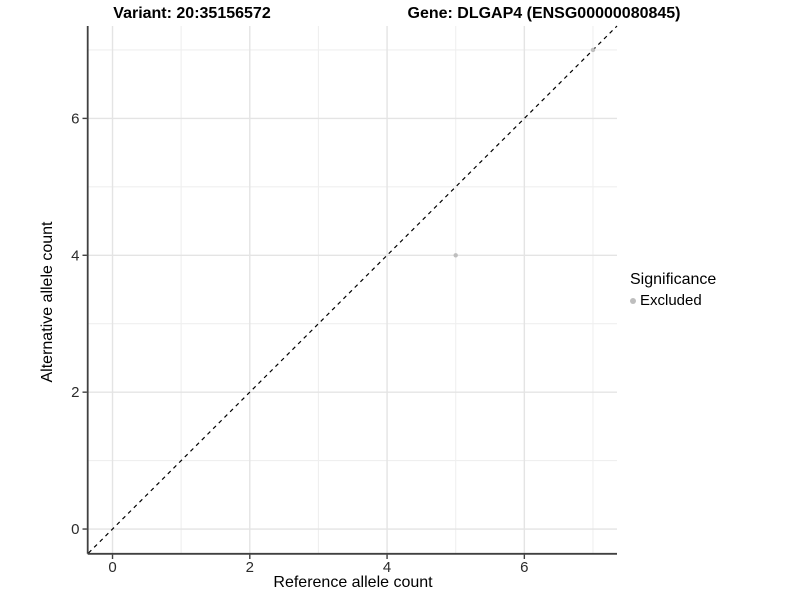  I want to click on x-axis-title: Reference allele count, so click(353, 582).